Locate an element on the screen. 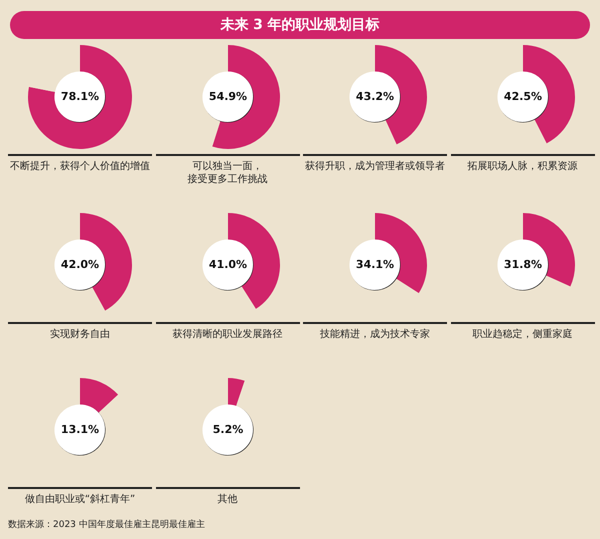 The height and width of the screenshot is (539, 600). data-label: 5.2% is located at coordinates (227, 429).